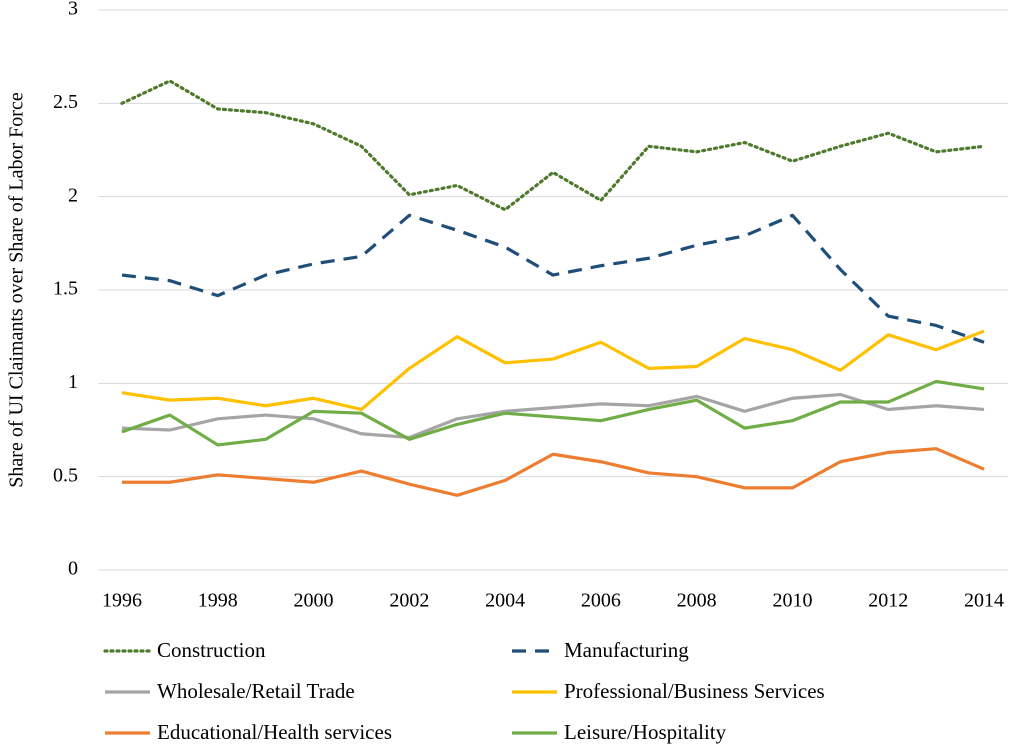 The image size is (1010, 751). What do you see at coordinates (122, 601) in the screenshot?
I see `x-tick-label: 1996` at bounding box center [122, 601].